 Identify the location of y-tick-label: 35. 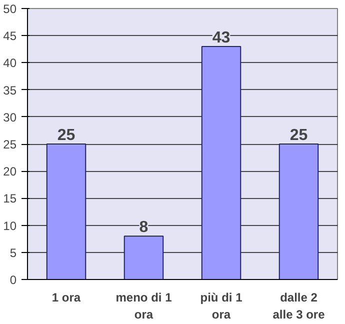
(10, 90).